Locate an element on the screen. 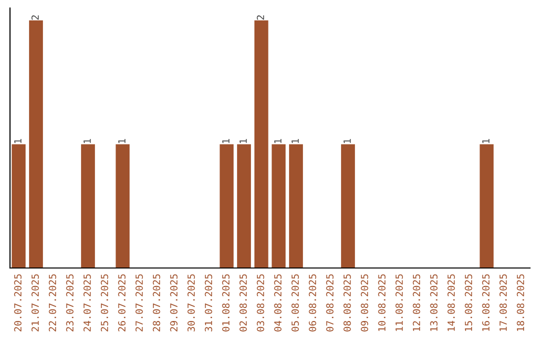 The width and height of the screenshot is (540, 340). x-tick-label: 27.07.2025 is located at coordinates (139, 303).